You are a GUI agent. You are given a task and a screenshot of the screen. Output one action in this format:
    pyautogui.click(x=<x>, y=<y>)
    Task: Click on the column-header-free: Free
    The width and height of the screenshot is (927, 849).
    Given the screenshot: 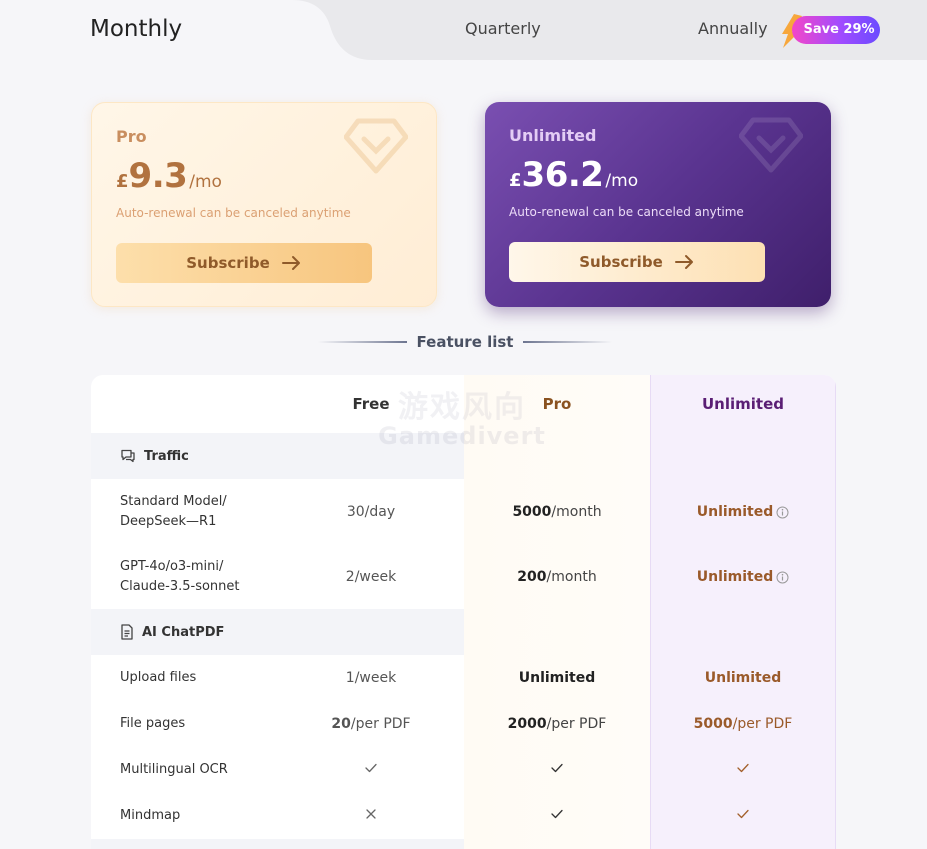 What is the action you would take?
    pyautogui.click(x=371, y=404)
    